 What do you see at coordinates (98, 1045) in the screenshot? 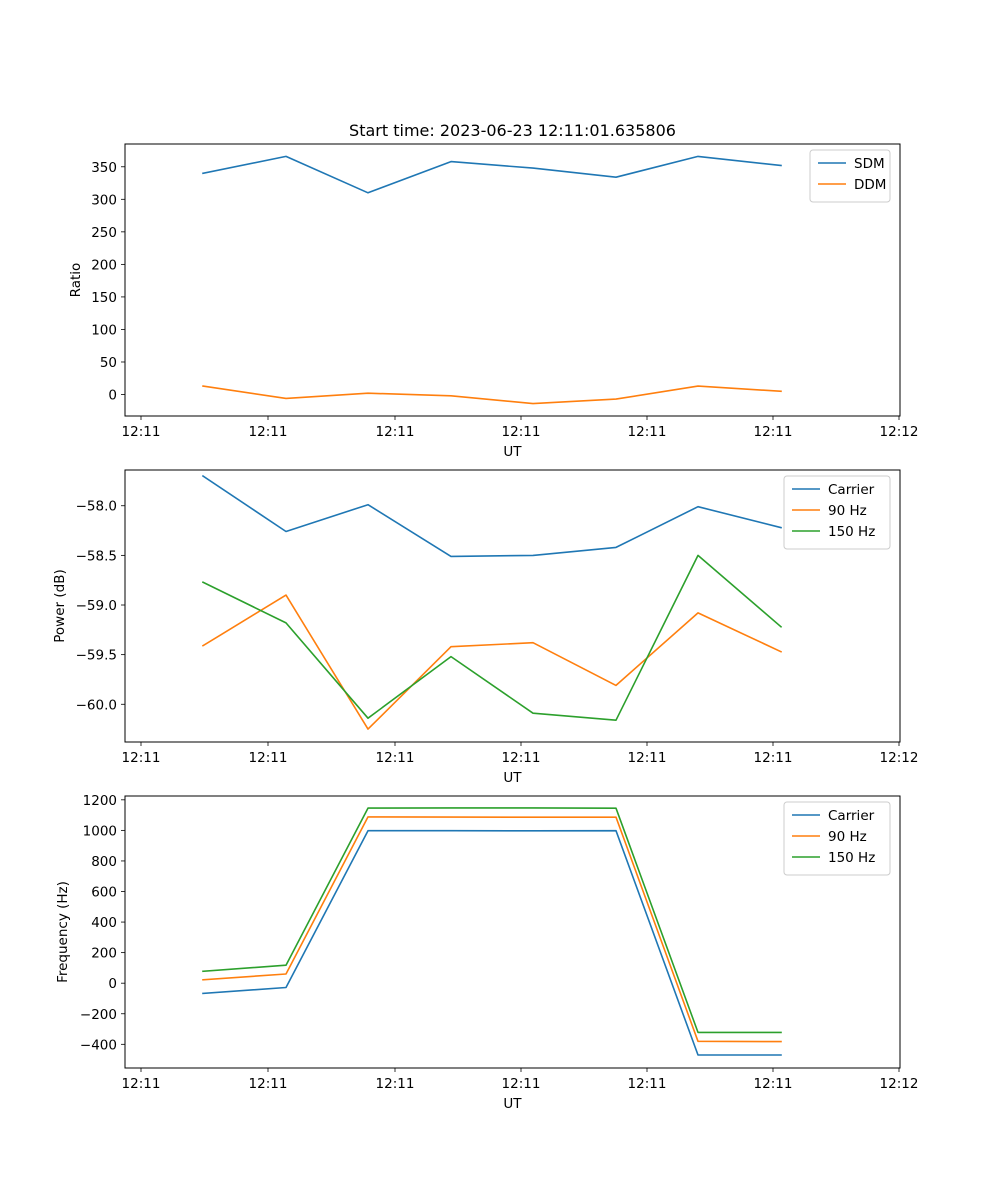
I see `y-tick-label: −400` at bounding box center [98, 1045].